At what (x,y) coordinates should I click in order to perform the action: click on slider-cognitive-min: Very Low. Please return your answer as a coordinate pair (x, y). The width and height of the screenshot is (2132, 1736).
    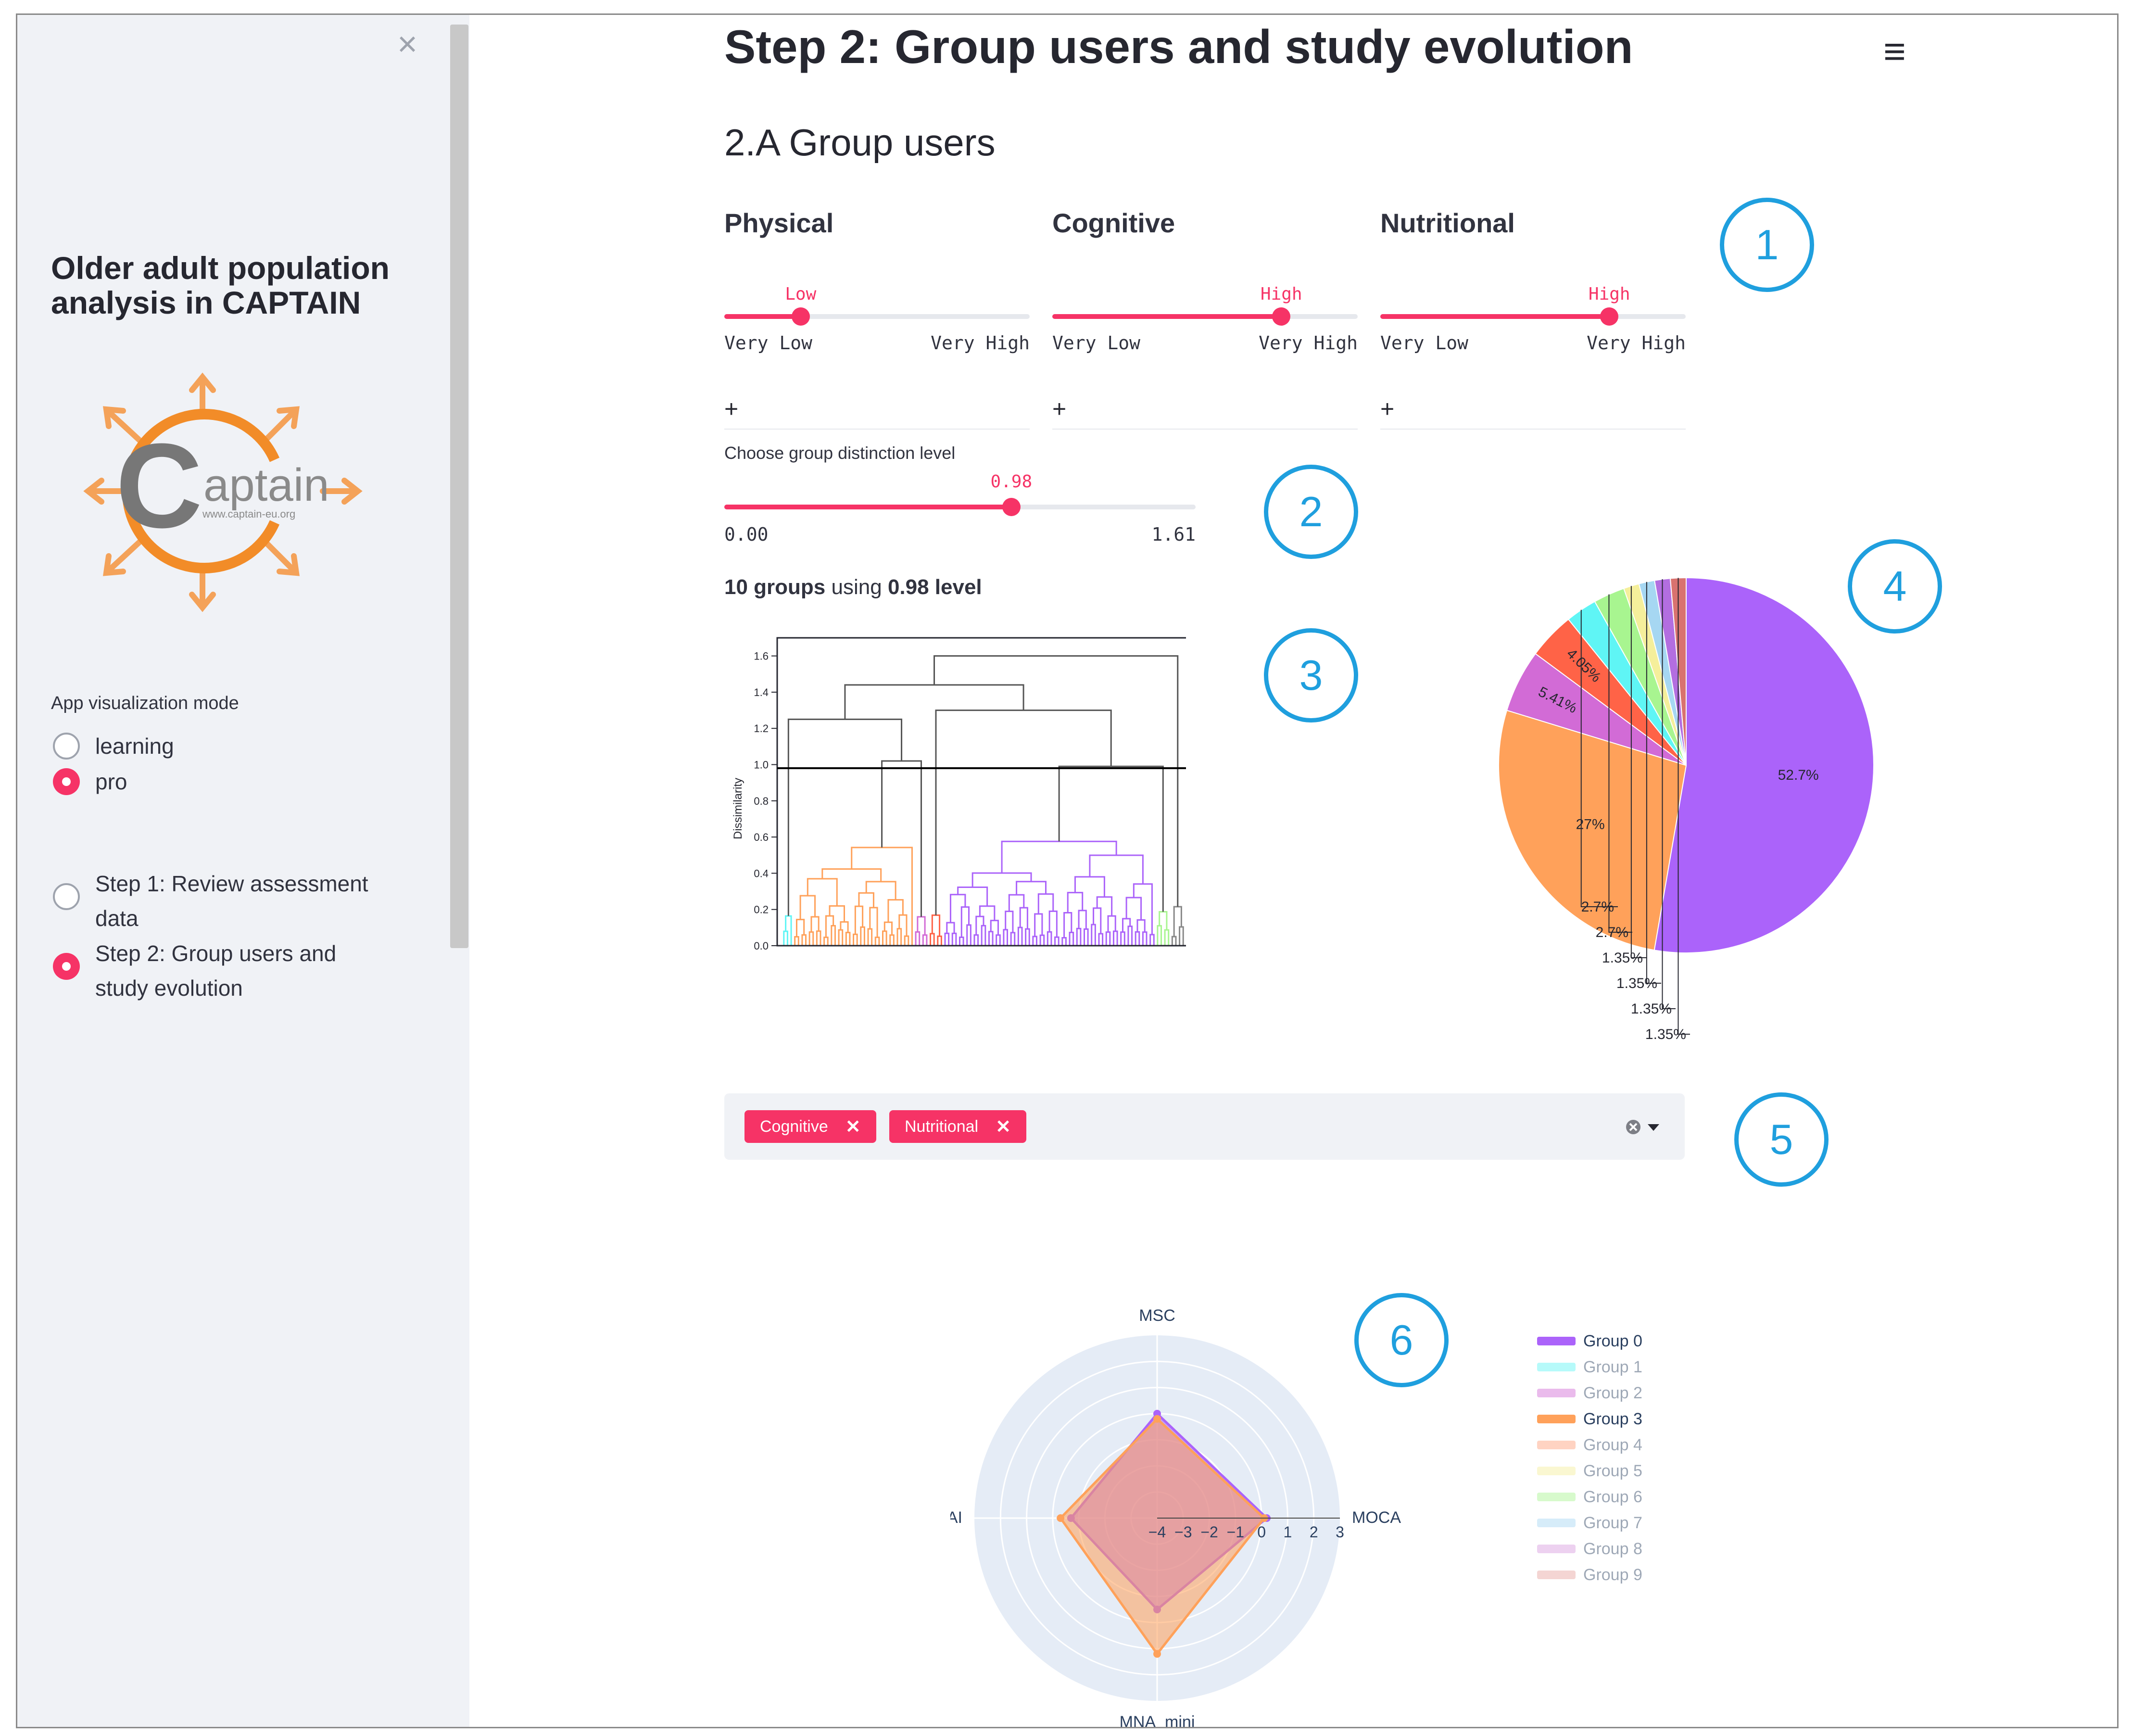
    Looking at the image, I should click on (1096, 343).